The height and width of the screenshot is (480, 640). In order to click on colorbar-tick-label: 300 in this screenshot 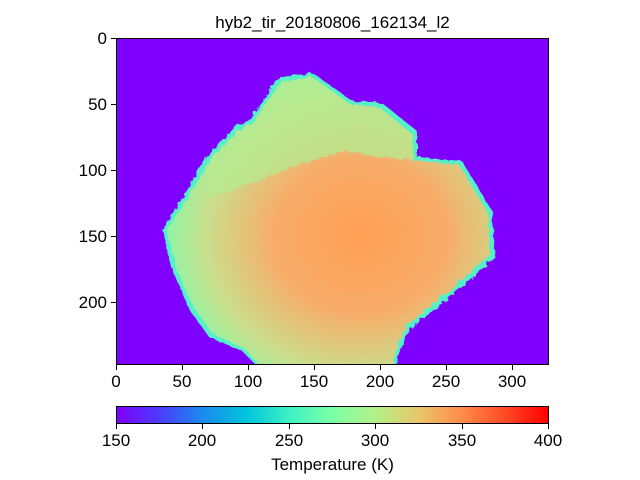, I will do `click(375, 440)`.